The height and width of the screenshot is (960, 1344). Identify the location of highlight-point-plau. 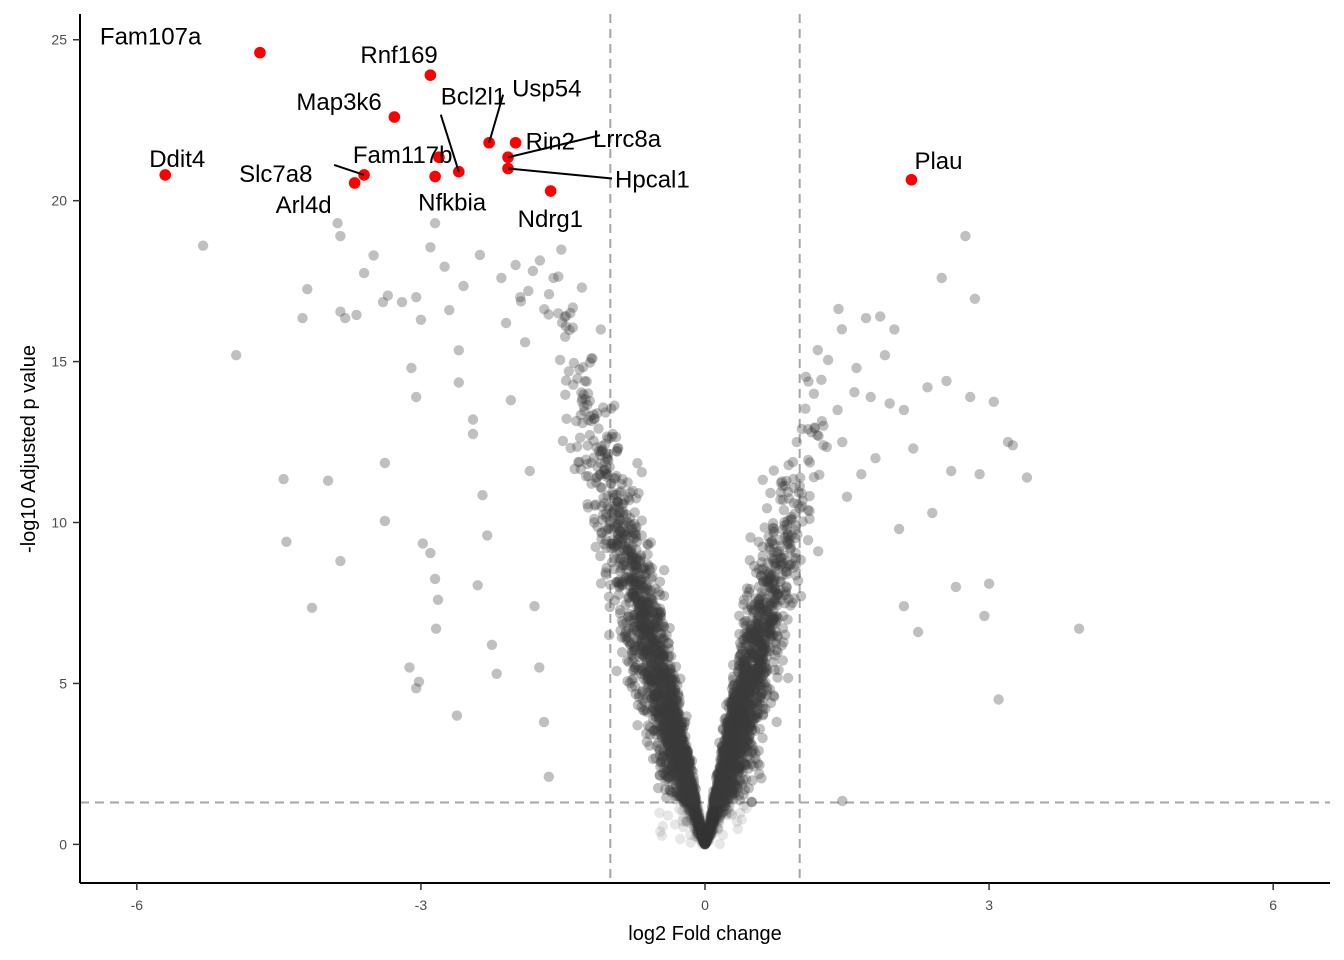
(911, 179).